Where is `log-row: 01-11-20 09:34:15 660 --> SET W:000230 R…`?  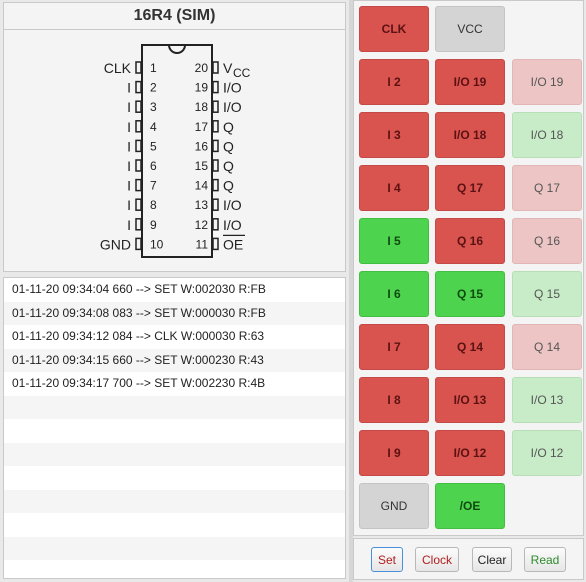
log-row: 01-11-20 09:34:15 660 --> SET W:000230 R… is located at coordinates (174, 360).